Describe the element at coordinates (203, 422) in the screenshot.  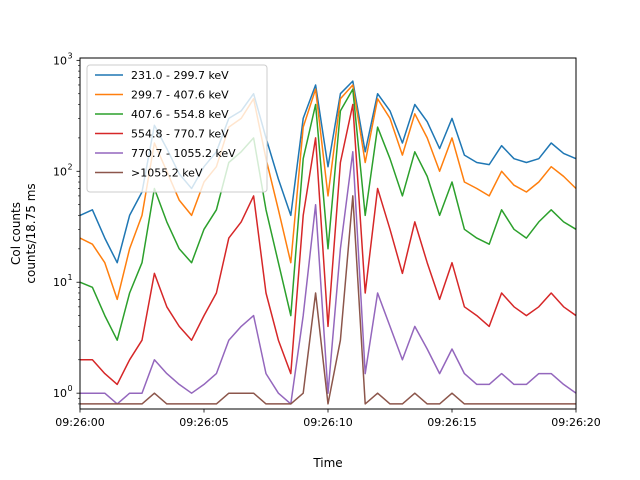
I see `x-tick-label: 09:26:05` at that location.